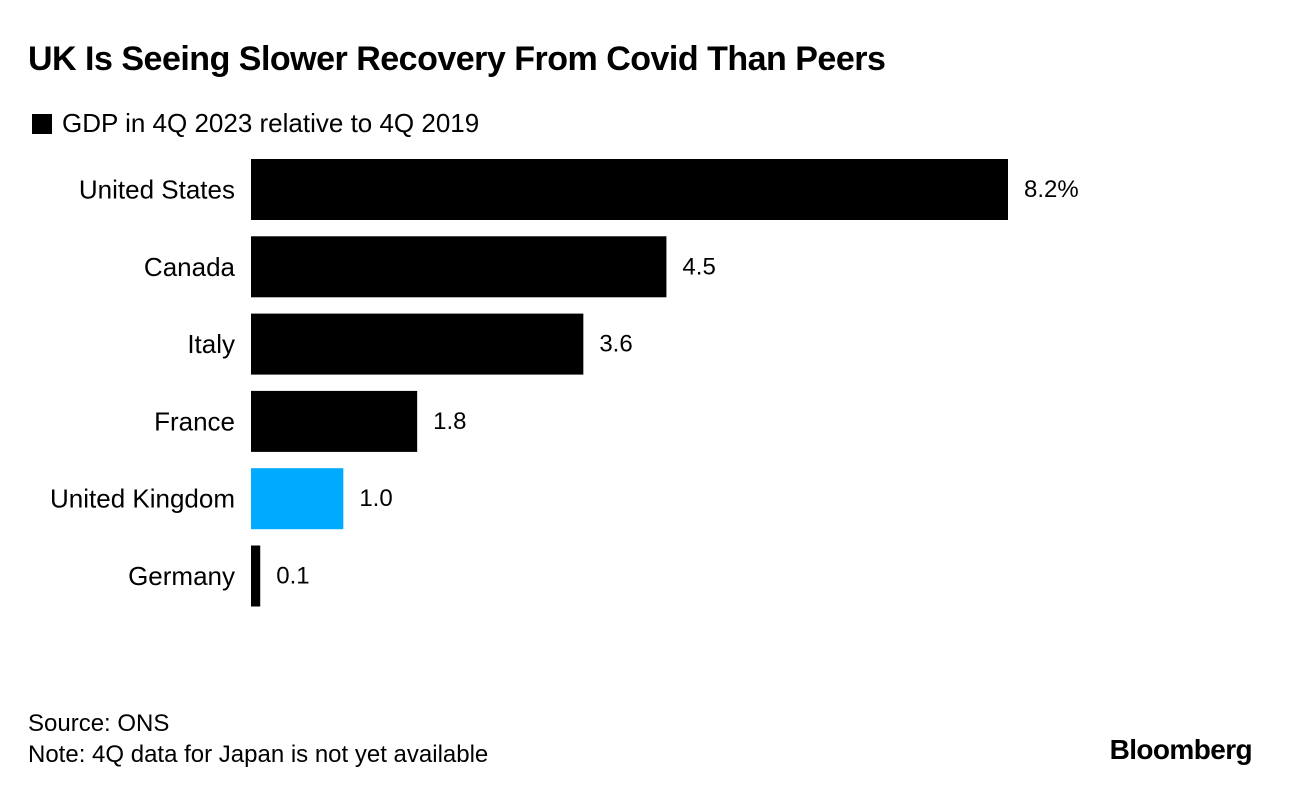  Describe the element at coordinates (1181, 749) in the screenshot. I see `bloomberg-logo: Bloomberg` at that location.